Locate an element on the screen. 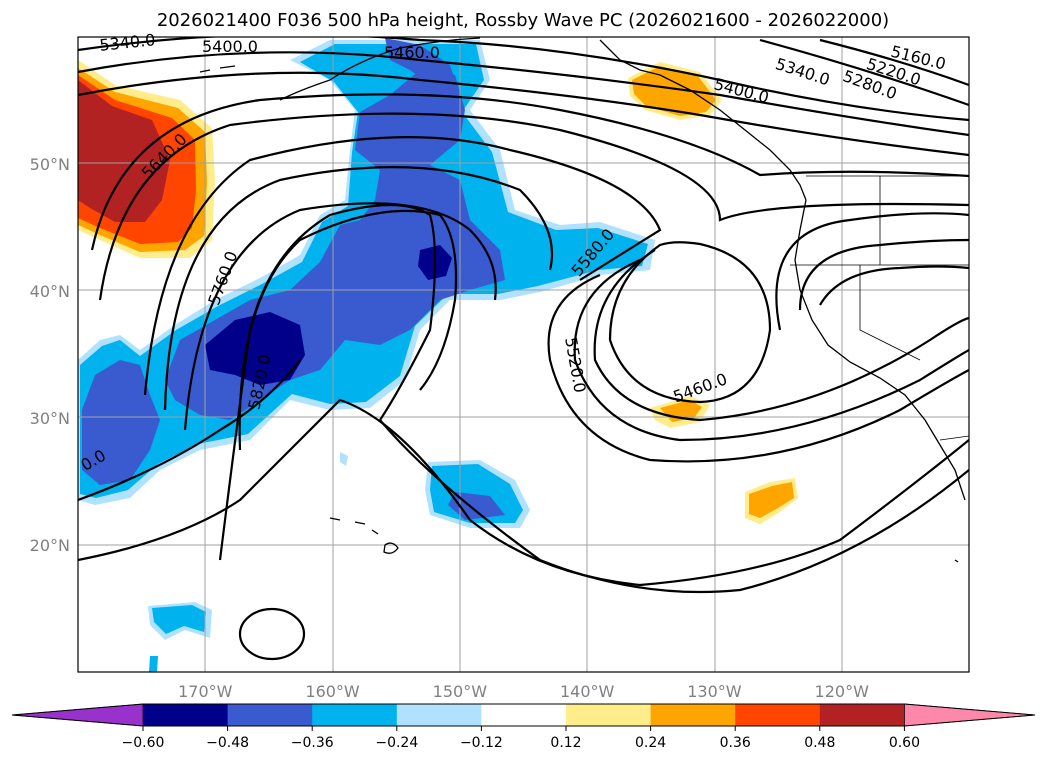  colorbar-tick-label: 0.48 is located at coordinates (819, 743).